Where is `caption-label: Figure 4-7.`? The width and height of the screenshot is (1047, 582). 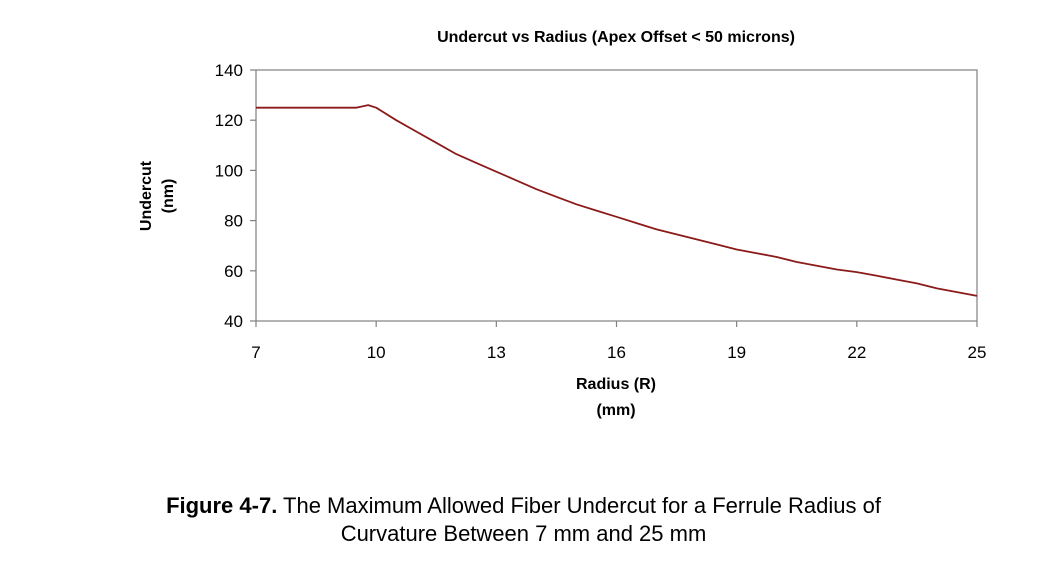
caption-label: Figure 4-7. is located at coordinates (222, 505).